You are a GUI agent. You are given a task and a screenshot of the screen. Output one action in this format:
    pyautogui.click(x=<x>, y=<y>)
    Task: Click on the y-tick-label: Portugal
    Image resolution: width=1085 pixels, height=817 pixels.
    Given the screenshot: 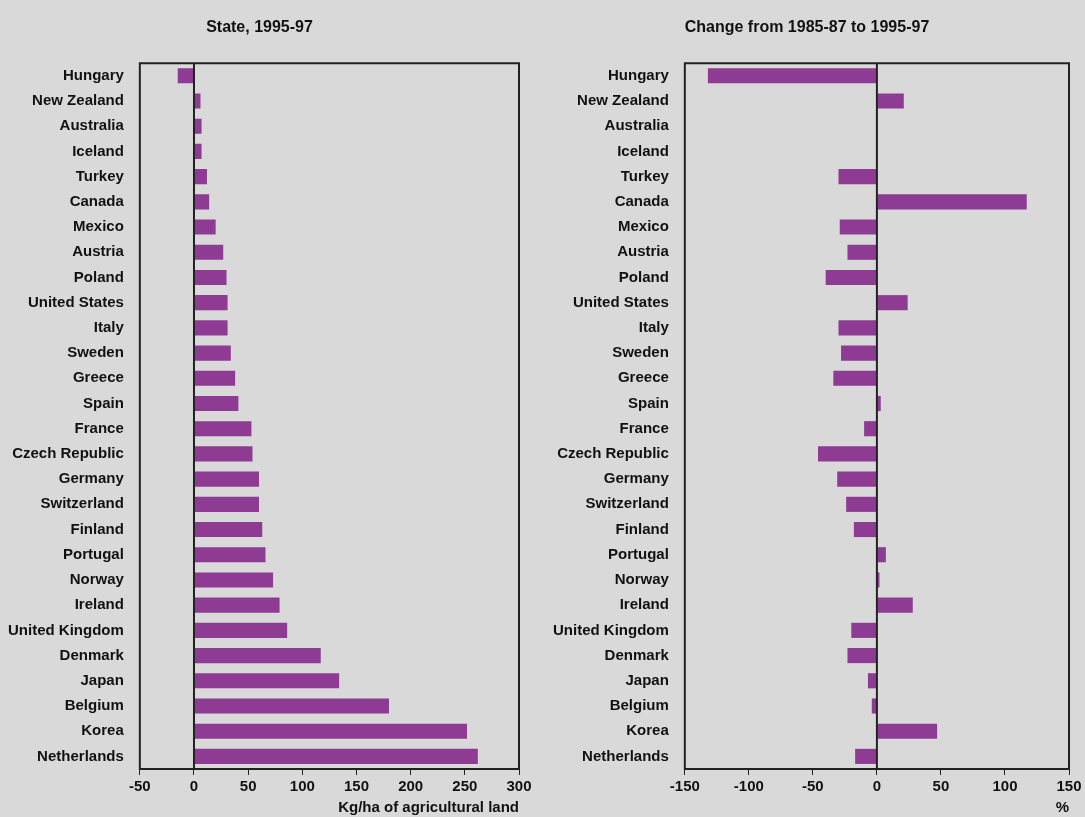 What is the action you would take?
    pyautogui.click(x=638, y=553)
    